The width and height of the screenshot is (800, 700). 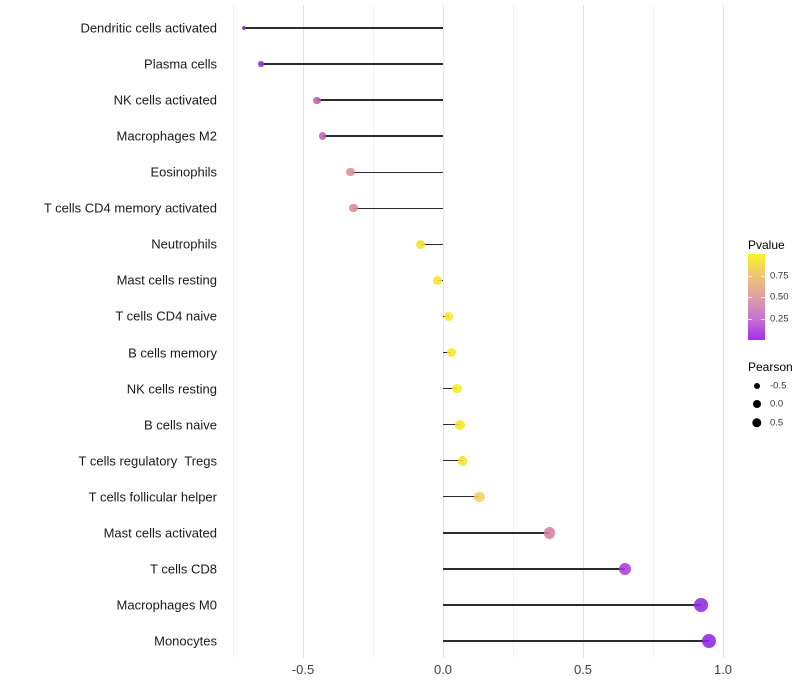 What do you see at coordinates (130, 208) in the screenshot?
I see `y-axis-label: T cells CD4 memory activated` at bounding box center [130, 208].